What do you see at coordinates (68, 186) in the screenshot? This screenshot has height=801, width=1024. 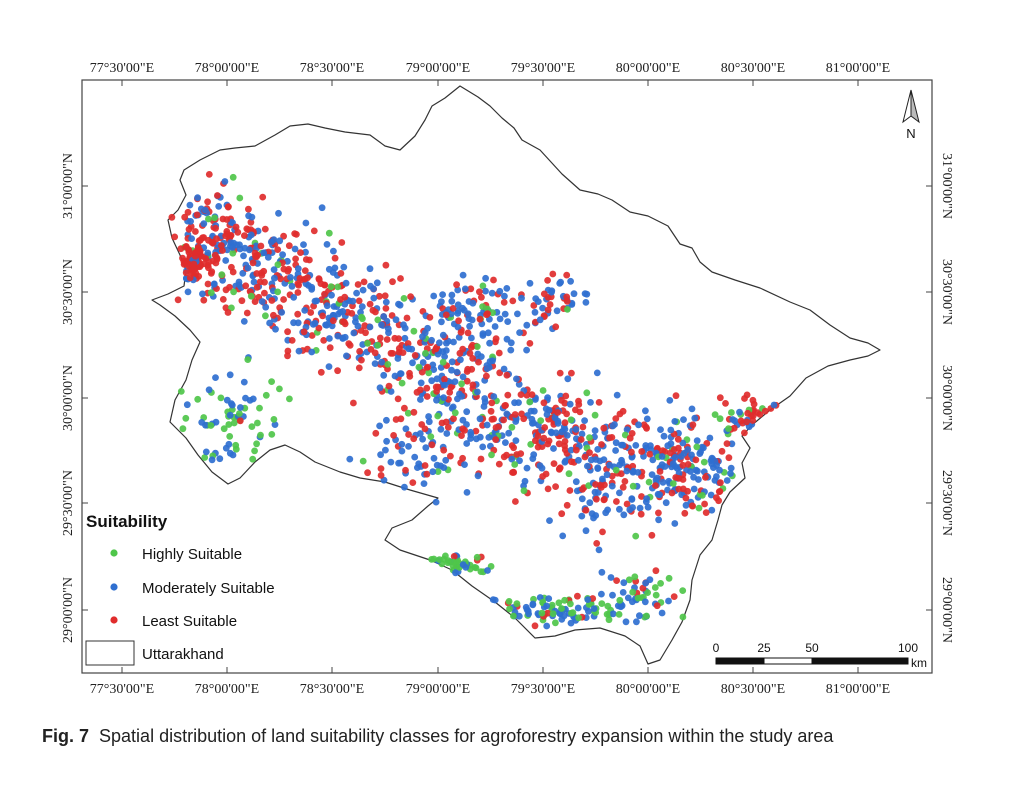 I see `left-tick-label: 31°00'00"N` at bounding box center [68, 186].